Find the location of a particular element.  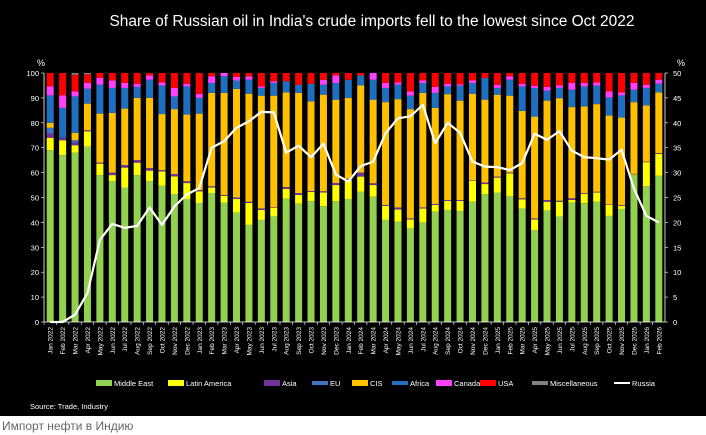

x-tick-label: Apr 2025 is located at coordinates (535, 340).